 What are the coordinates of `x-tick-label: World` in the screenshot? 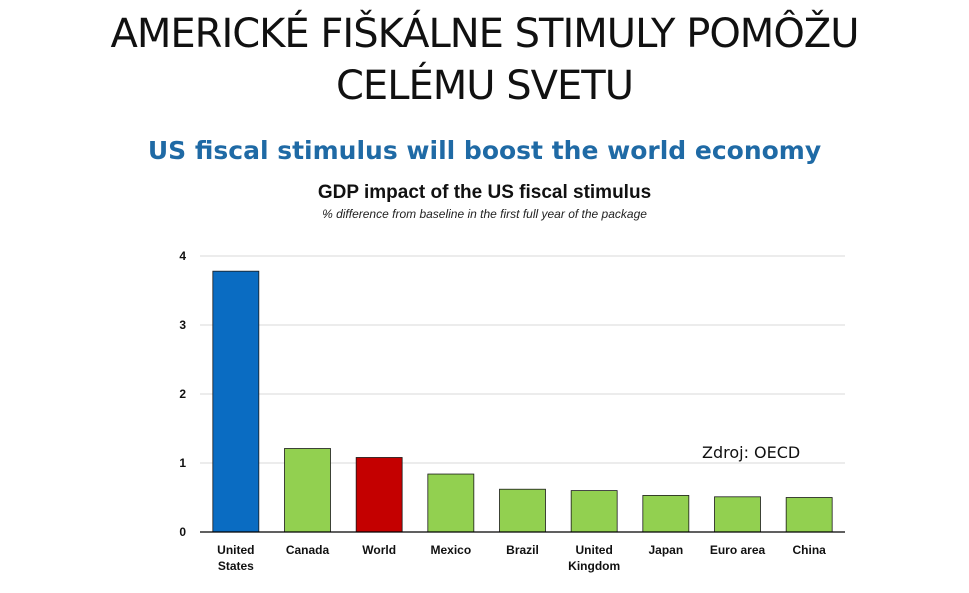 It's located at (379, 550).